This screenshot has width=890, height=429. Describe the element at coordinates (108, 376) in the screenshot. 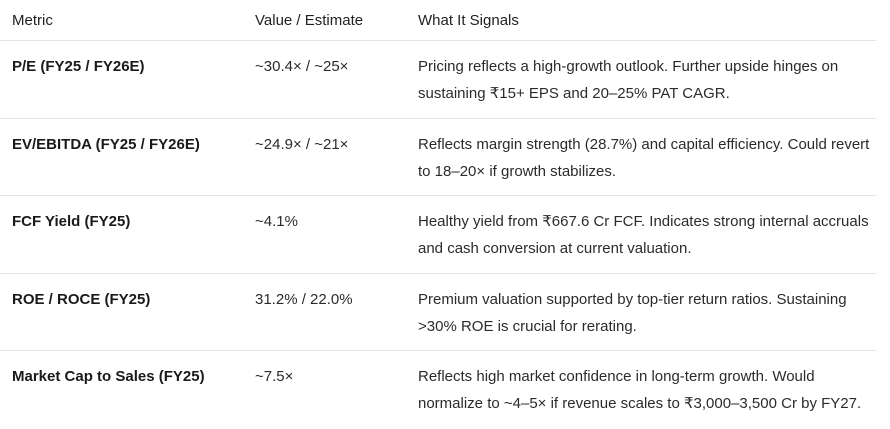

I see `metric-cell: Market Cap to Sales (FY25)` at that location.